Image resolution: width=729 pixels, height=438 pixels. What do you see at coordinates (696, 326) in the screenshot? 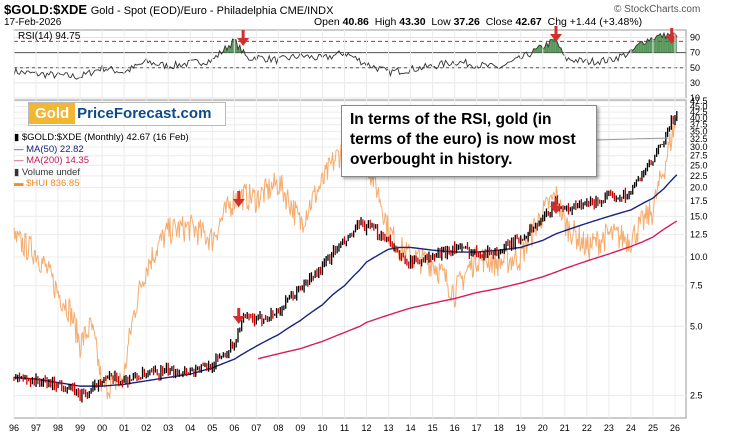
I see `y-tick-label: 5.0` at bounding box center [696, 326].